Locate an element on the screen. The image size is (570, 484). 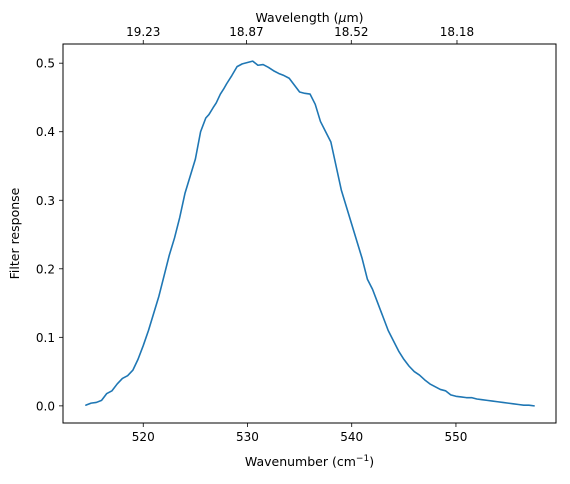
y-tick-label: 0.4 is located at coordinates (45, 132).